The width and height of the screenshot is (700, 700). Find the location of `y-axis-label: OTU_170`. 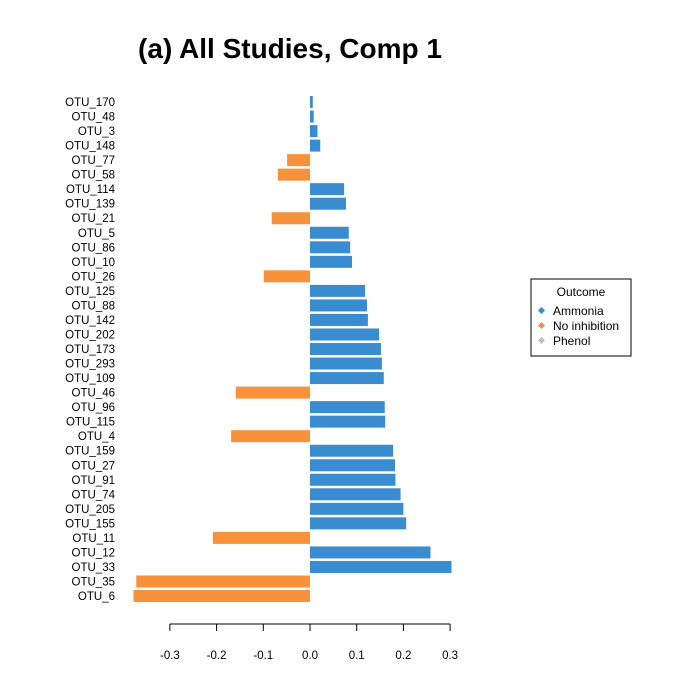

y-axis-label: OTU_170 is located at coordinates (90, 103).